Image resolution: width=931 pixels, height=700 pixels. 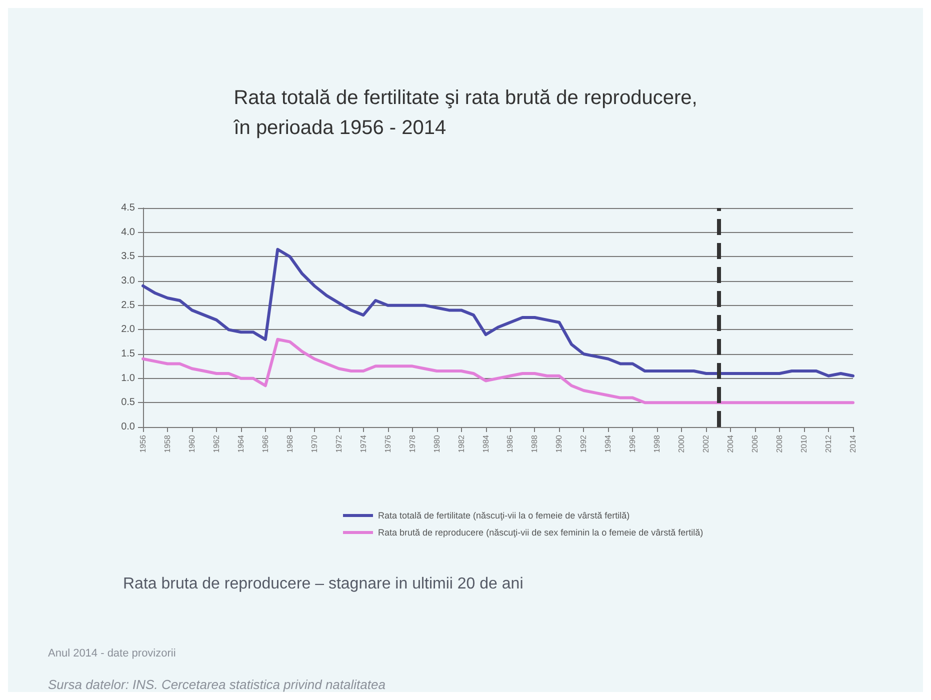 What do you see at coordinates (323, 584) in the screenshot?
I see `text: Rata bruta de reproducere – stagnare in ultimii 20 de ani` at bounding box center [323, 584].